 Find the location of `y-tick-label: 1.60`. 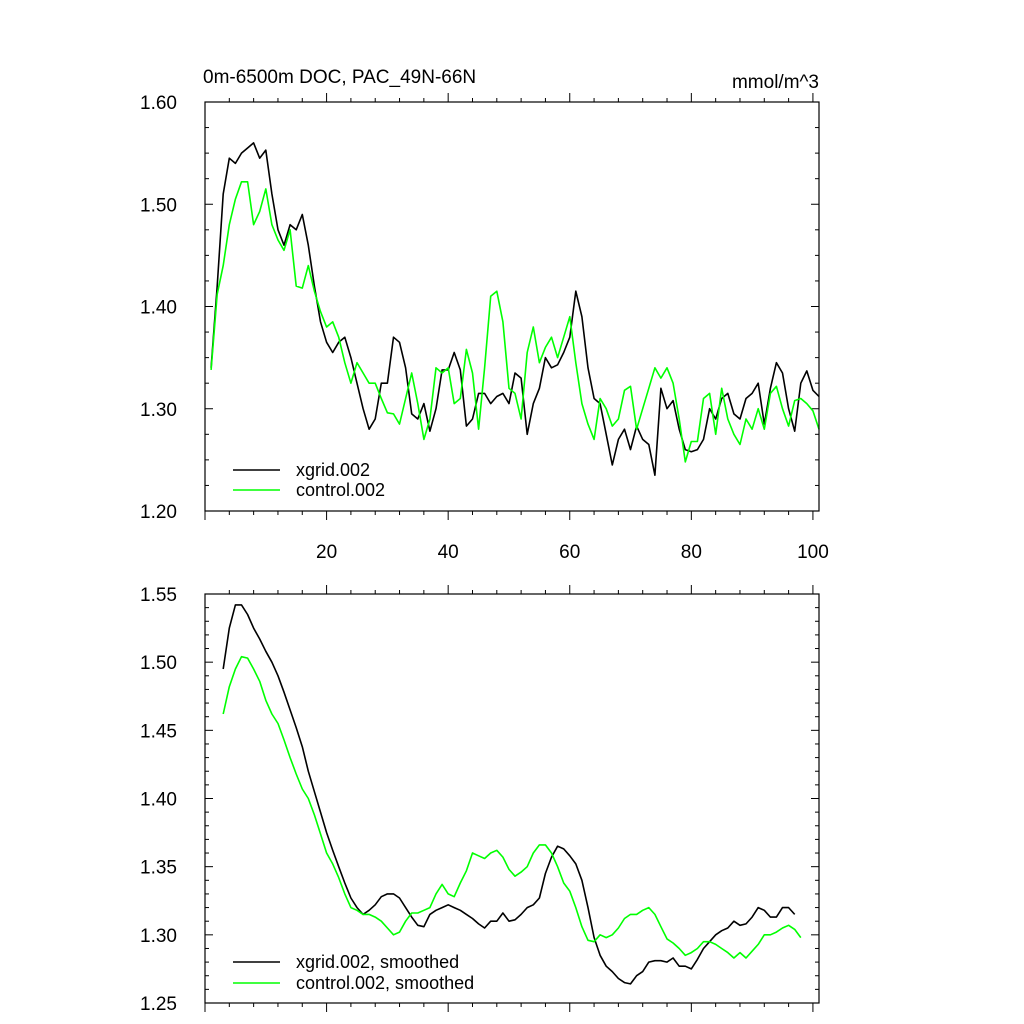

y-tick-label: 1.60 is located at coordinates (158, 103).